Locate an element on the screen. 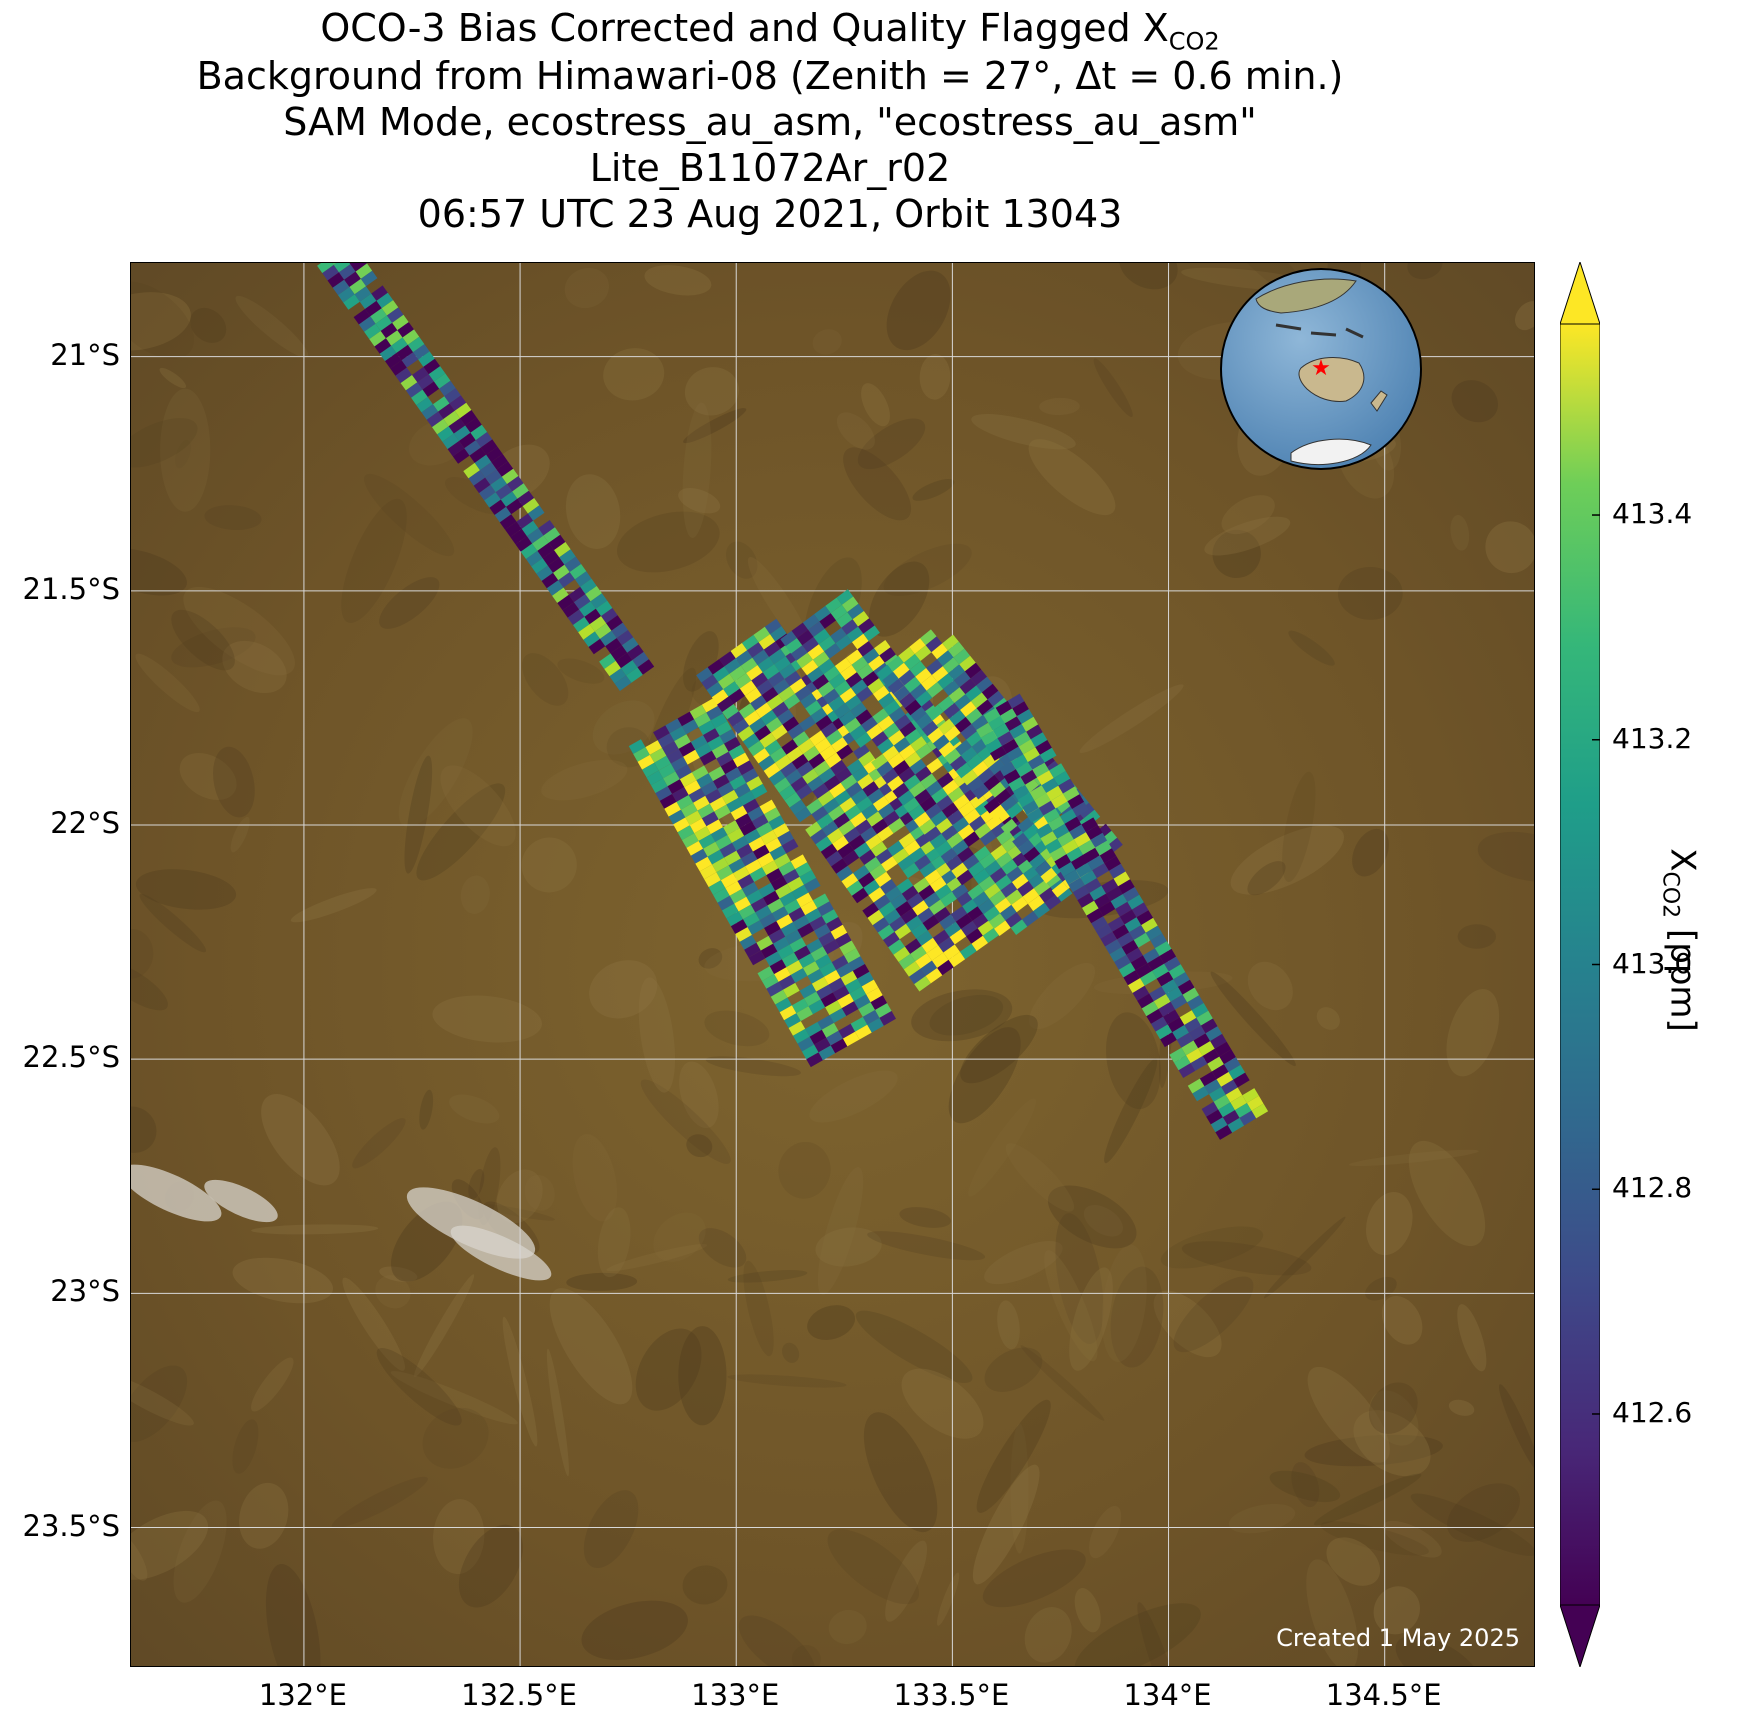 This screenshot has width=1749, height=1712. asia-shape is located at coordinates (1306, 296).